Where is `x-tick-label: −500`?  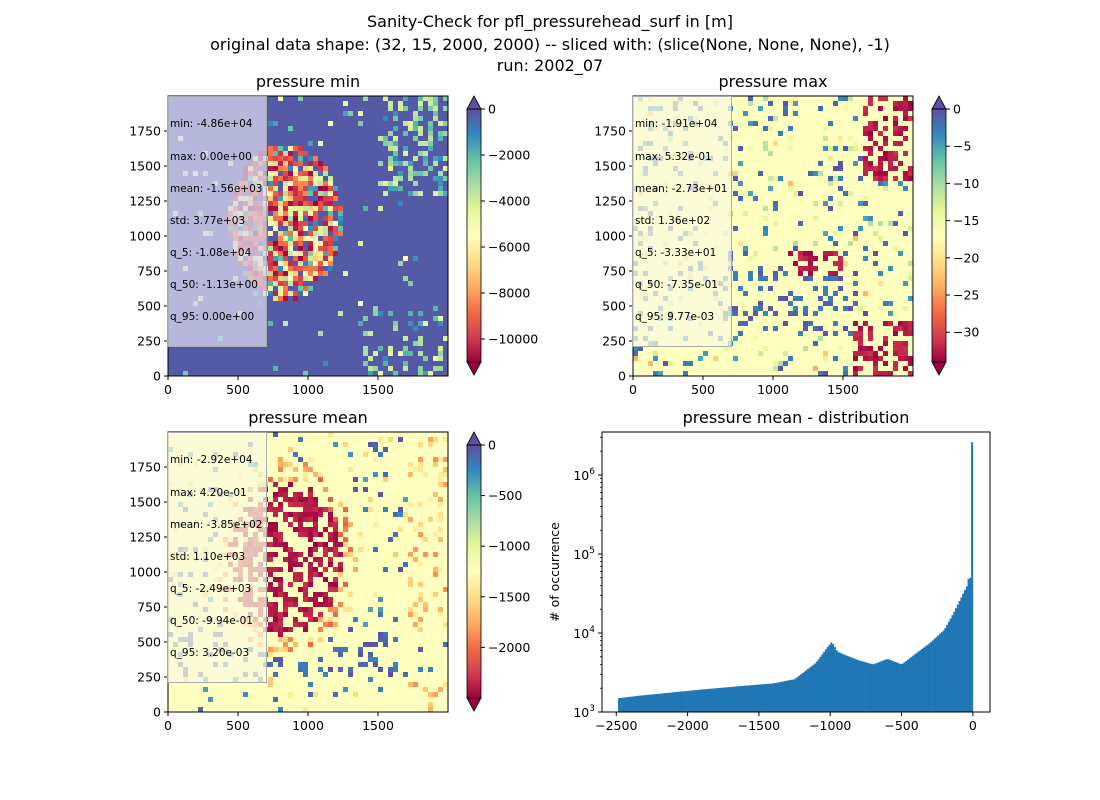
x-tick-label: −500 is located at coordinates (901, 725).